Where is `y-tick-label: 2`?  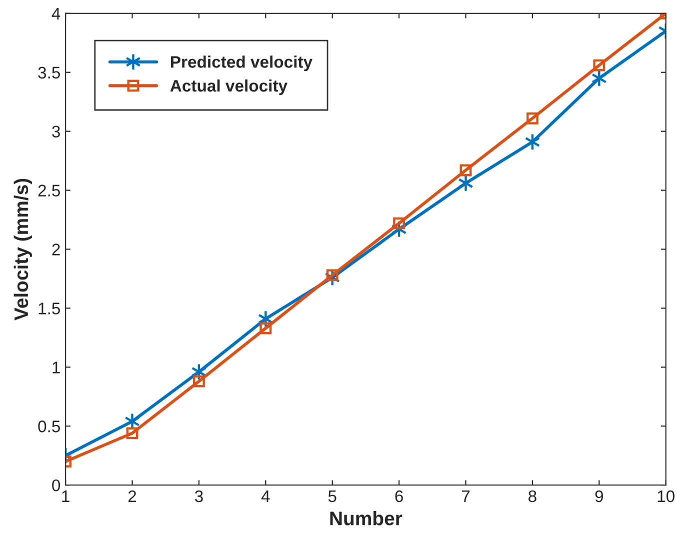
y-tick-label: 2 is located at coordinates (56, 250).